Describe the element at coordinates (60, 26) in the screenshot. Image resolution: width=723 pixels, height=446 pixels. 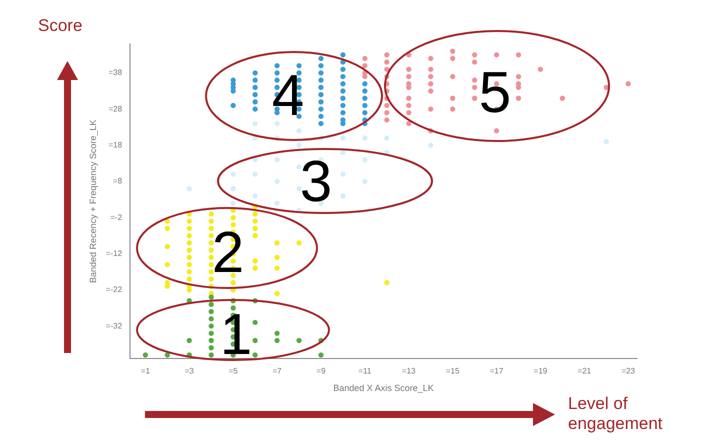
I see `text: Score` at that location.